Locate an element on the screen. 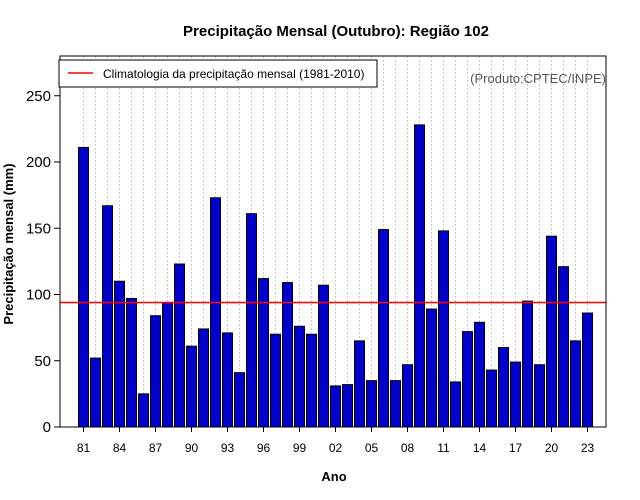 The width and height of the screenshot is (640, 500). x-tick-label: 81 is located at coordinates (84, 448).